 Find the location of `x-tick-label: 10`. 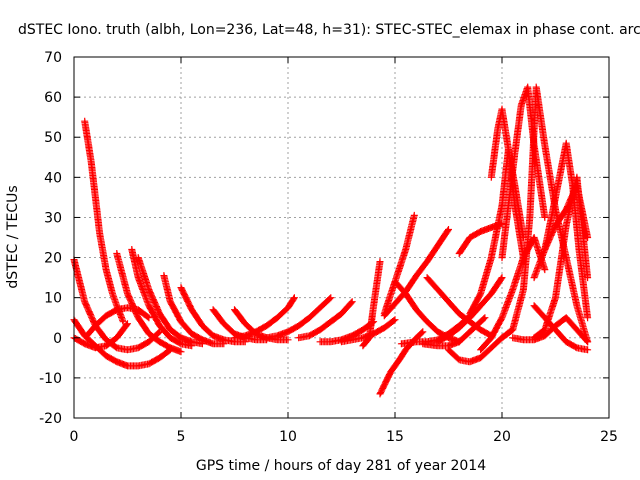

x-tick-label: 10 is located at coordinates (288, 437).